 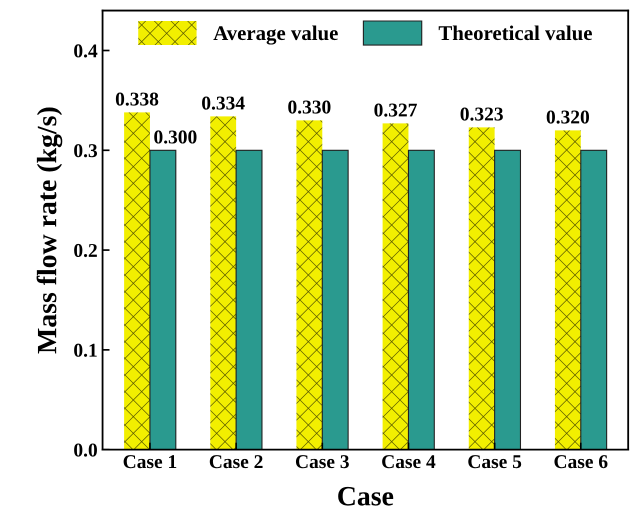 I want to click on data-label: 0.338, so click(x=137, y=99).